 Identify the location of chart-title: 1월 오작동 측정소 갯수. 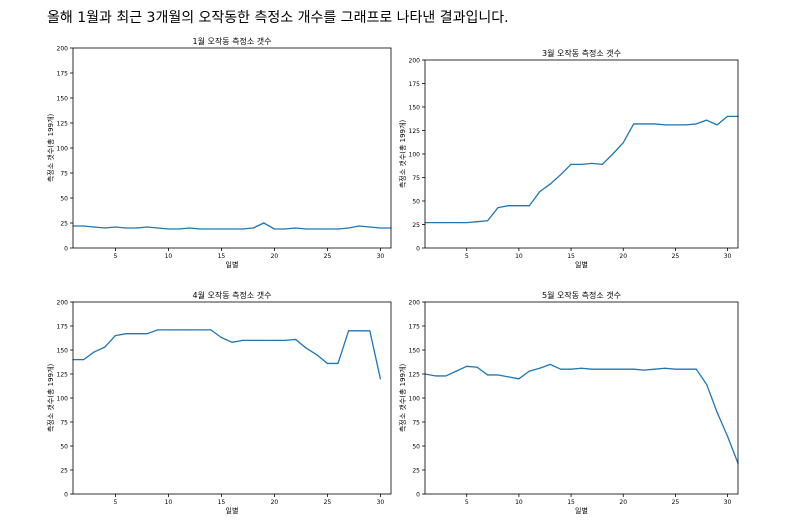
(232, 41).